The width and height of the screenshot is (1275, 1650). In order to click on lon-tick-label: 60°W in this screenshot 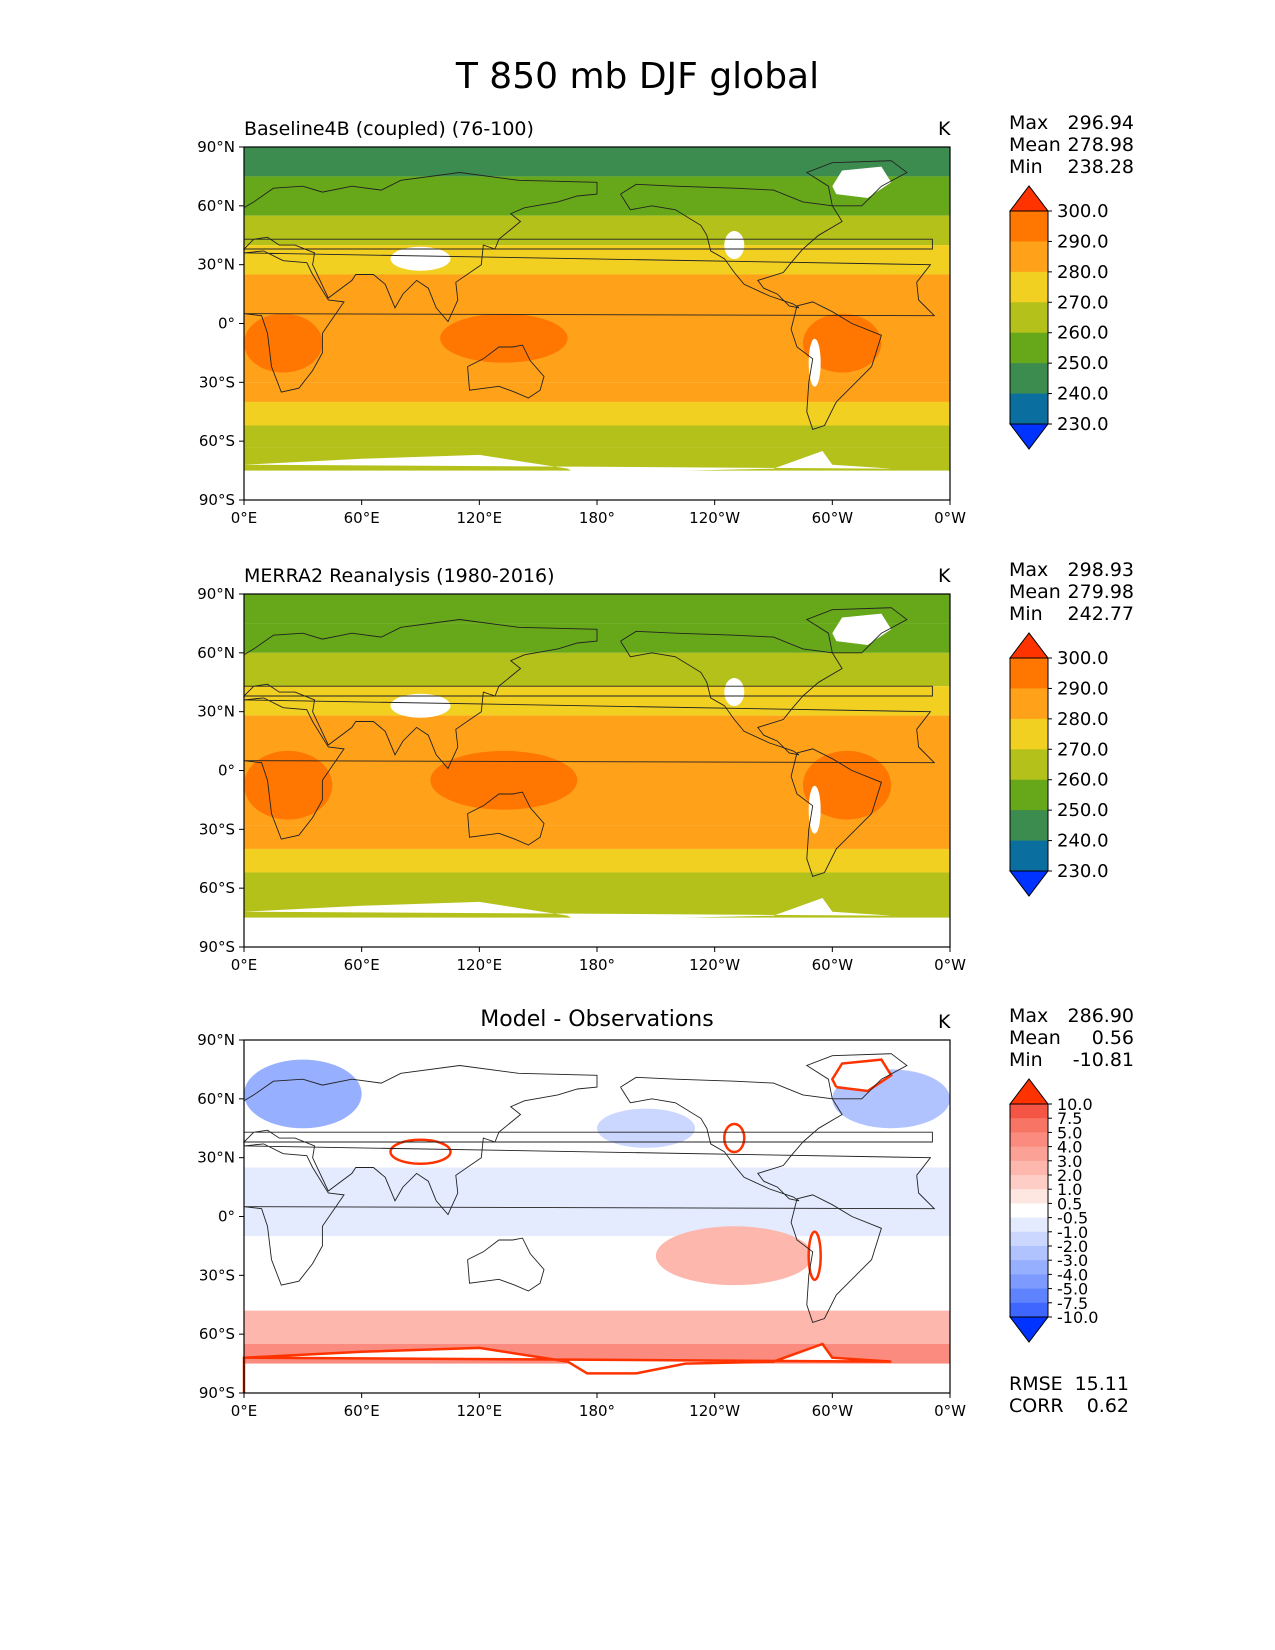, I will do `click(833, 518)`.